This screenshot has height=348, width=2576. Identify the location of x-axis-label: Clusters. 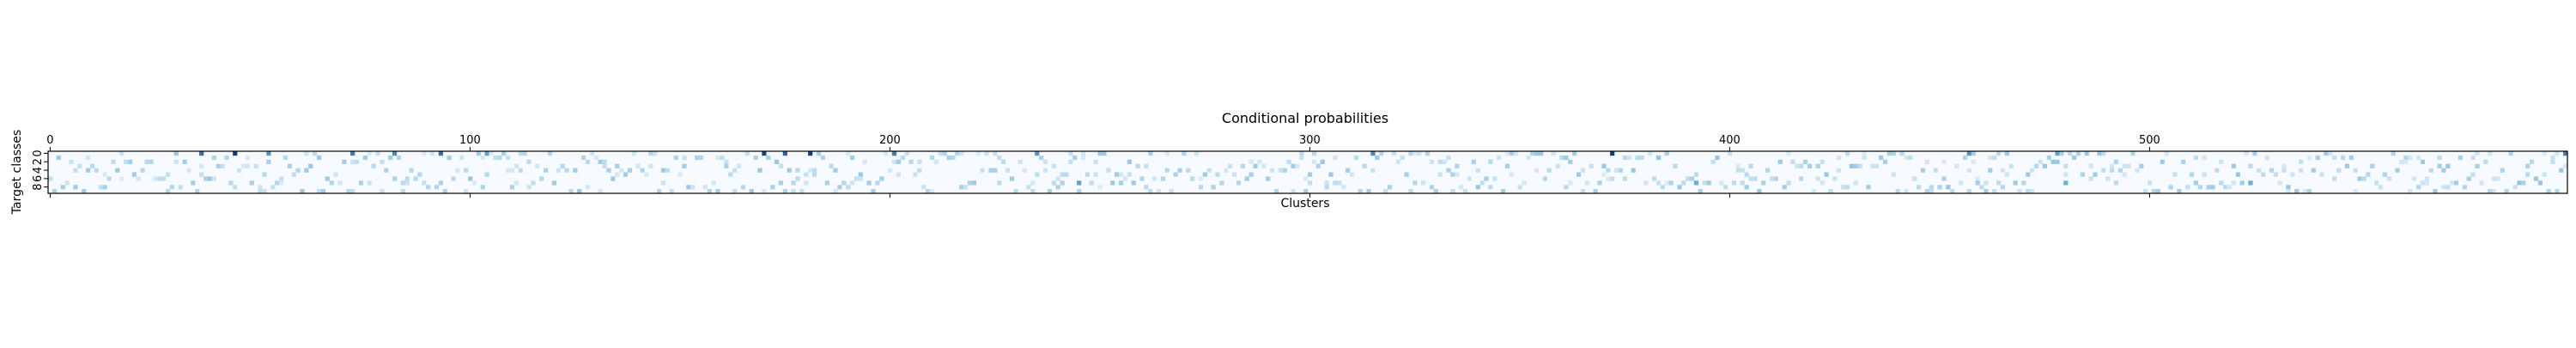
(1305, 204).